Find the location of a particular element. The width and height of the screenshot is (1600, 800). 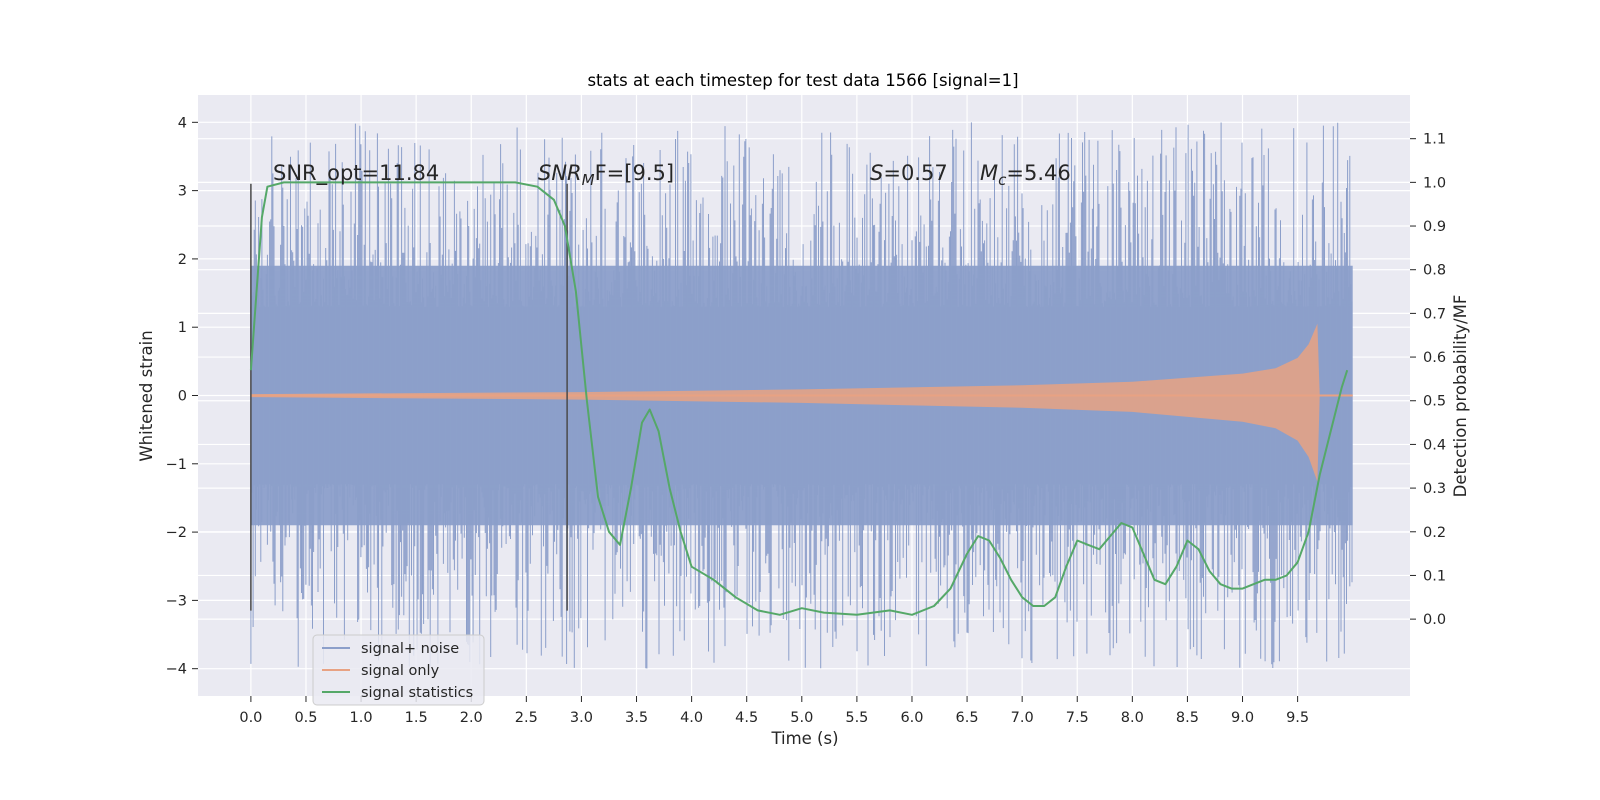

legend-label-signal-only: signal only is located at coordinates (400, 671).